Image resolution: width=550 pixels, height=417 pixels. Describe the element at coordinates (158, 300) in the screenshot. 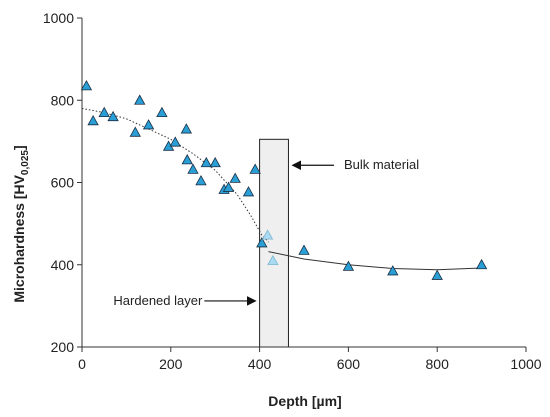

I see `hardened-layer-label: Hardened layer` at that location.